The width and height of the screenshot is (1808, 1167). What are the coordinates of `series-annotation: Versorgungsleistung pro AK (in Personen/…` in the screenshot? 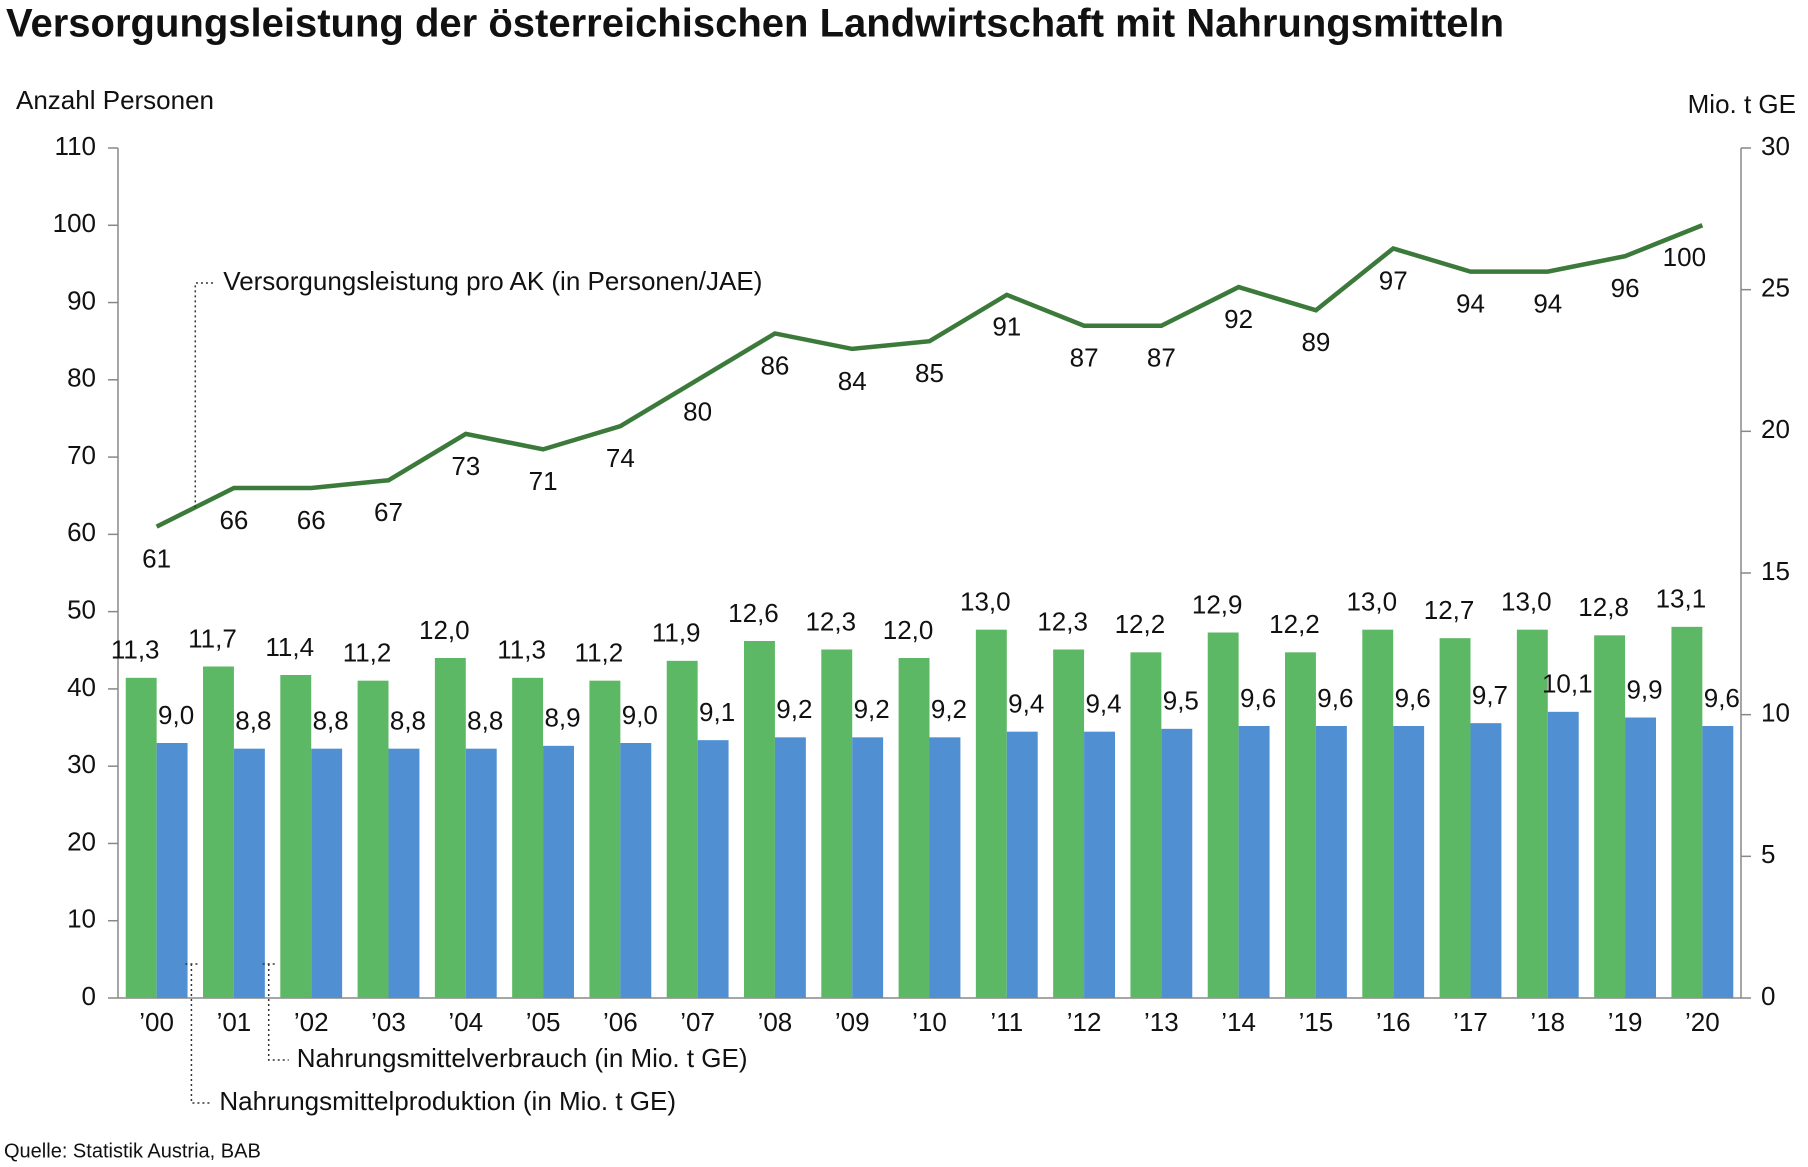 It's located at (492, 281).